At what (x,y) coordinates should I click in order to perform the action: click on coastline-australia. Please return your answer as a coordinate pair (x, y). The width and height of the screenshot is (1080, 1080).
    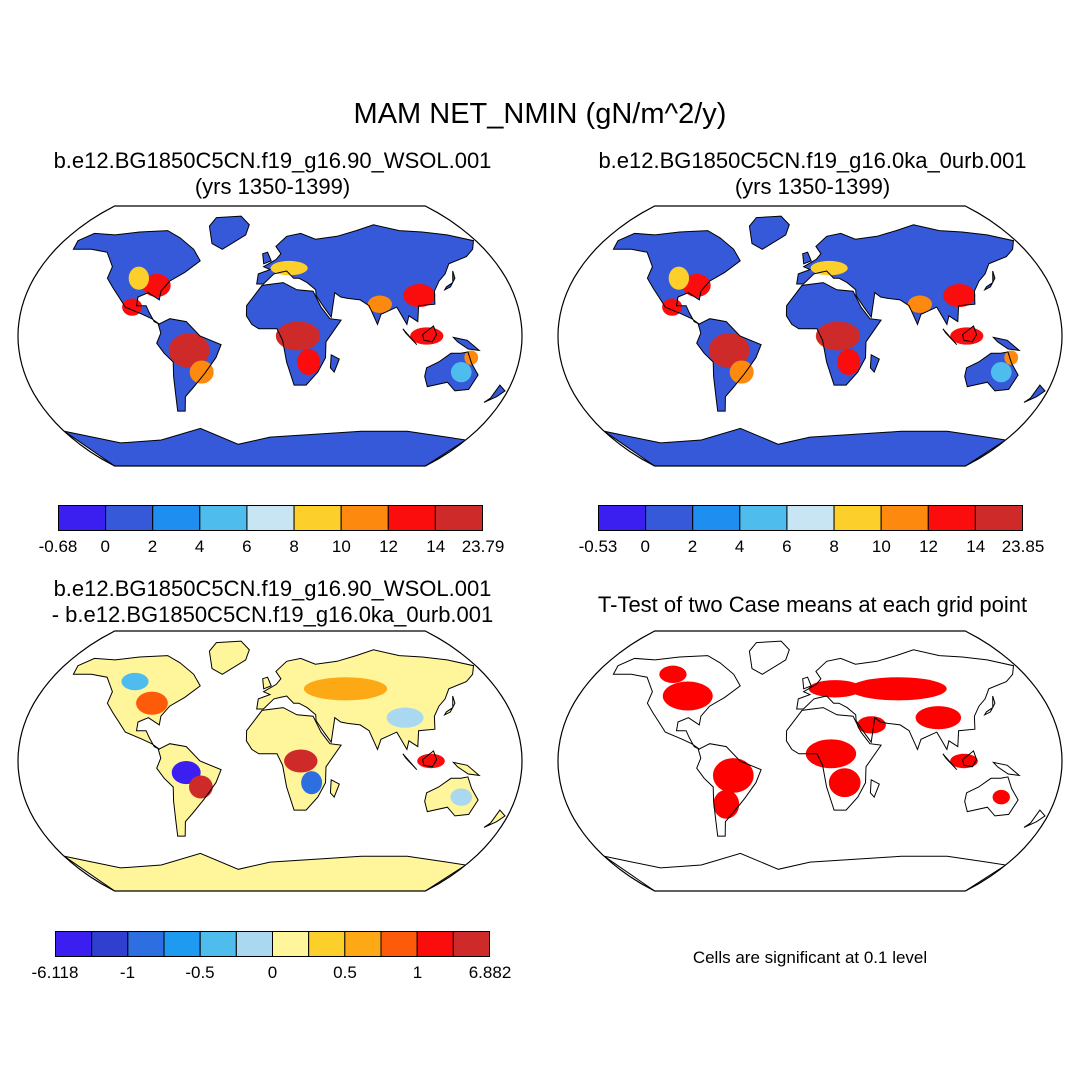
    Looking at the image, I should click on (991, 371).